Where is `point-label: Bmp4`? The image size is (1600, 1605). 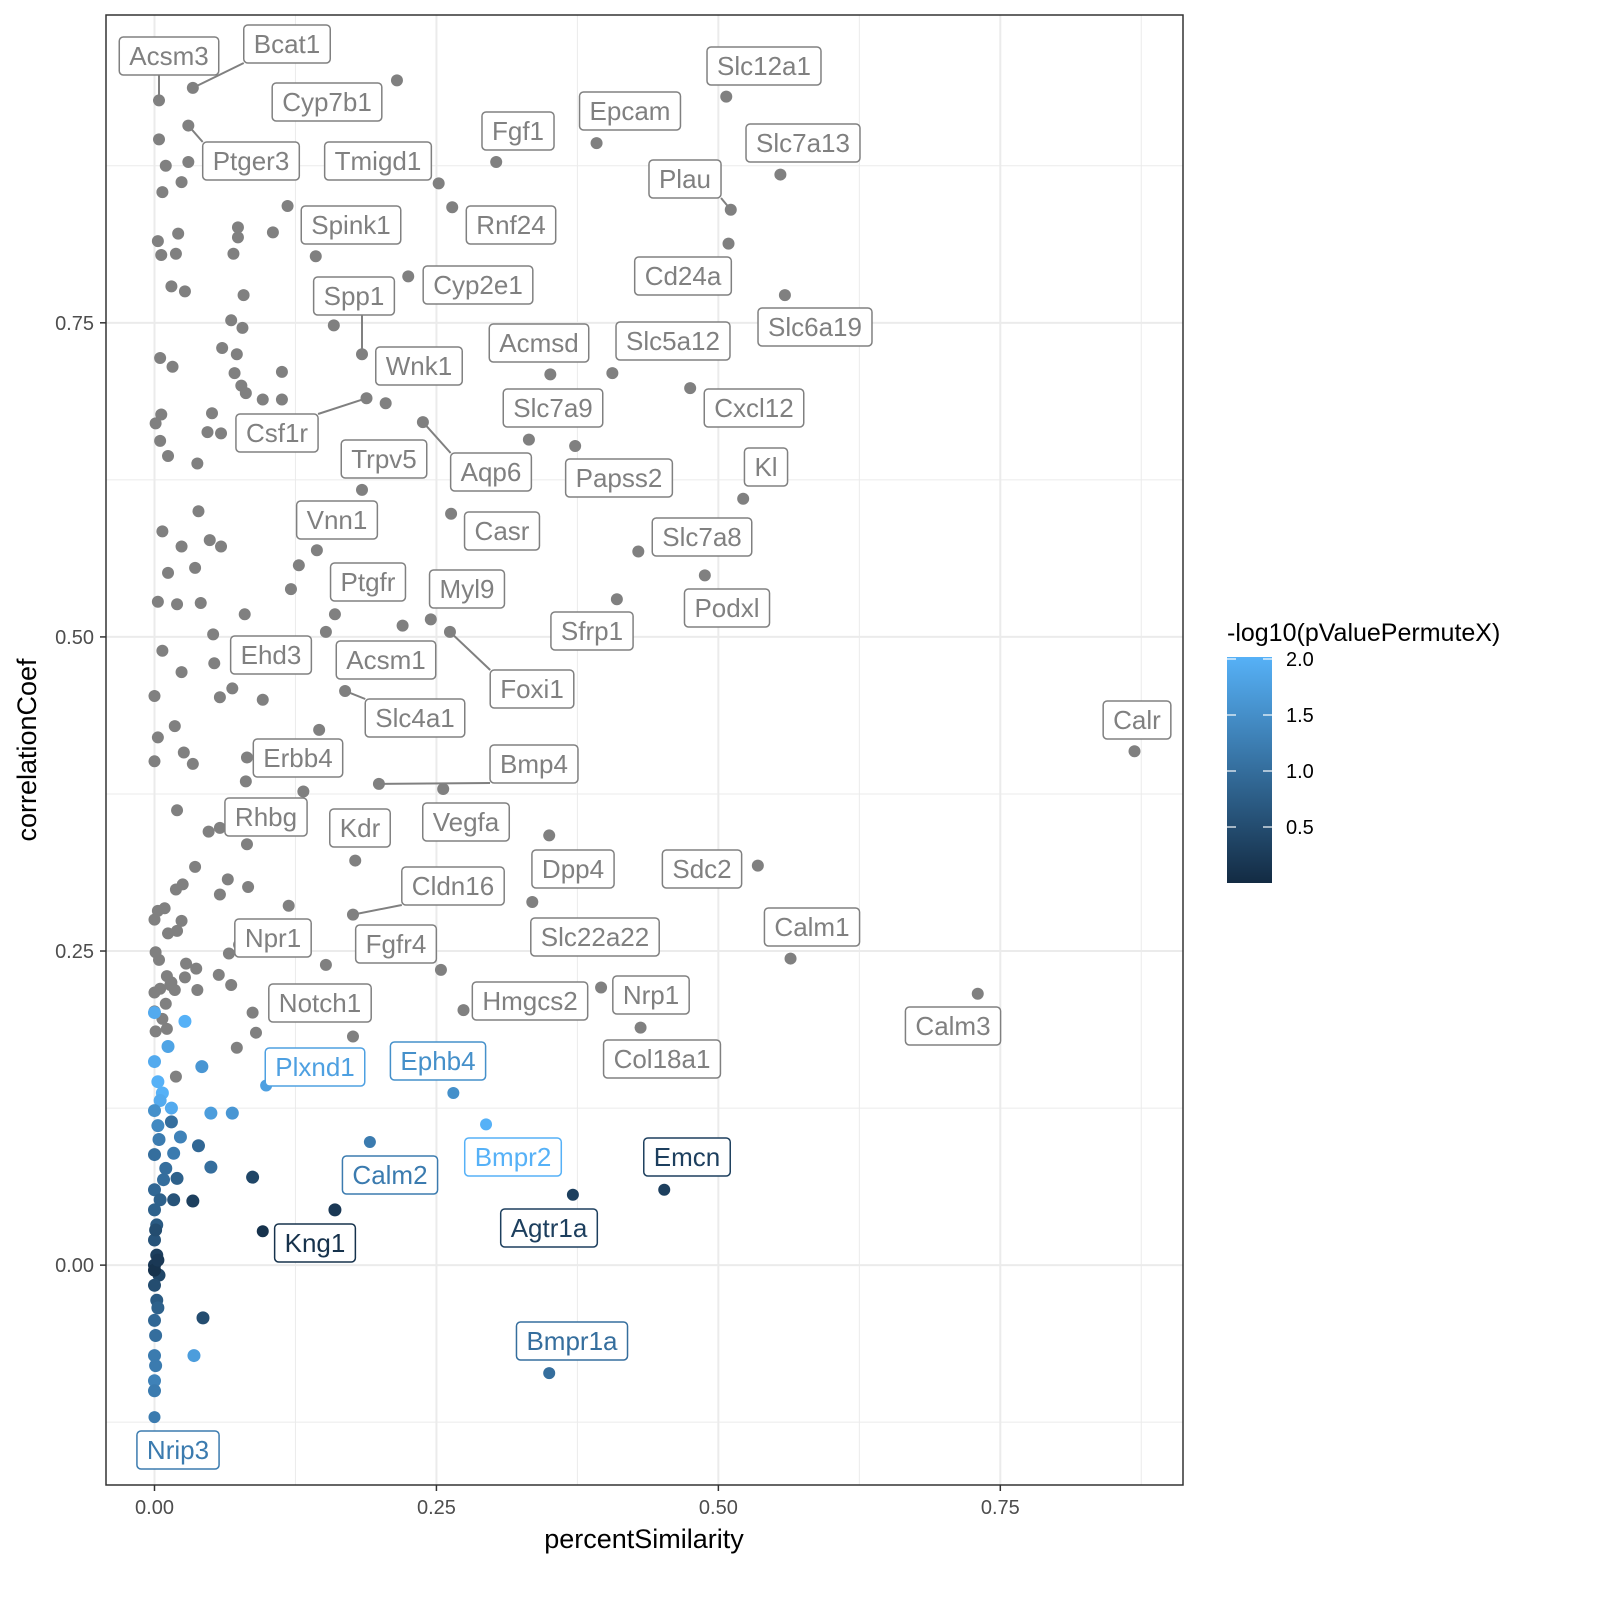
point-label: Bmp4 is located at coordinates (534, 764).